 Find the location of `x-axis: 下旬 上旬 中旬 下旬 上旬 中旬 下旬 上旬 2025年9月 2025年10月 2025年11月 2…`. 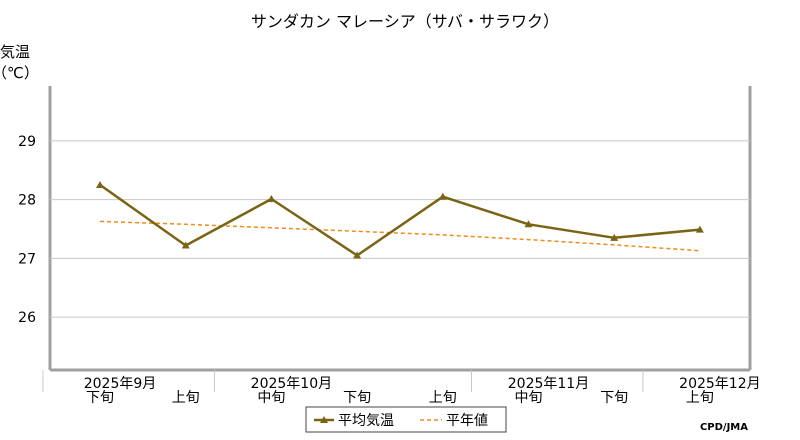

x-axis: 下旬 上旬 中旬 下旬 上旬 中旬 下旬 上旬 2025年9月 2025年10月 2025年11月 2… is located at coordinates (401, 388).